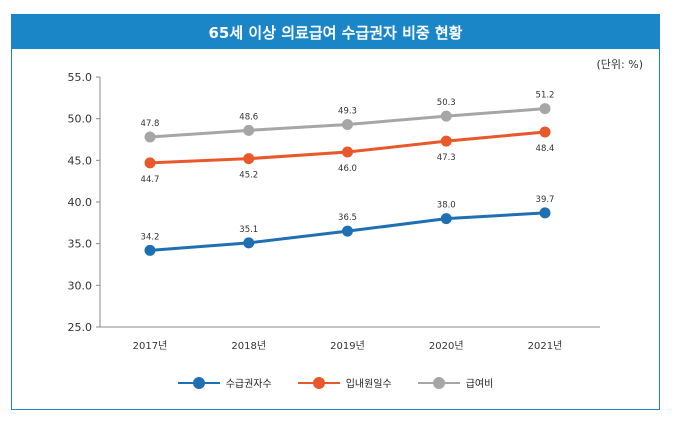 The height and width of the screenshot is (426, 676). I want to click on data-label-1-4: 48.4, so click(545, 149).